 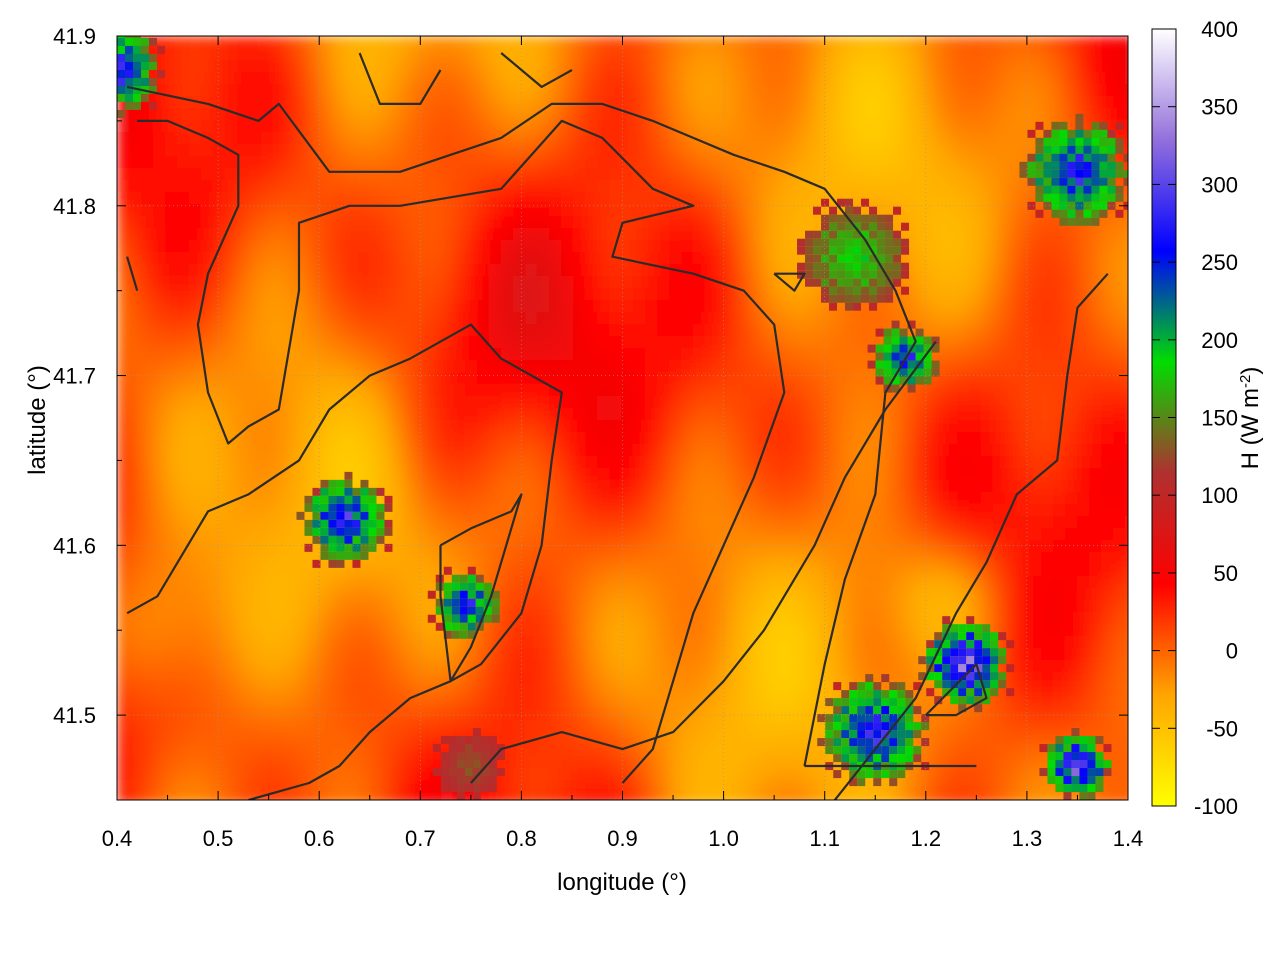 What do you see at coordinates (74, 206) in the screenshot?
I see `y-tick-label: 41.8` at bounding box center [74, 206].